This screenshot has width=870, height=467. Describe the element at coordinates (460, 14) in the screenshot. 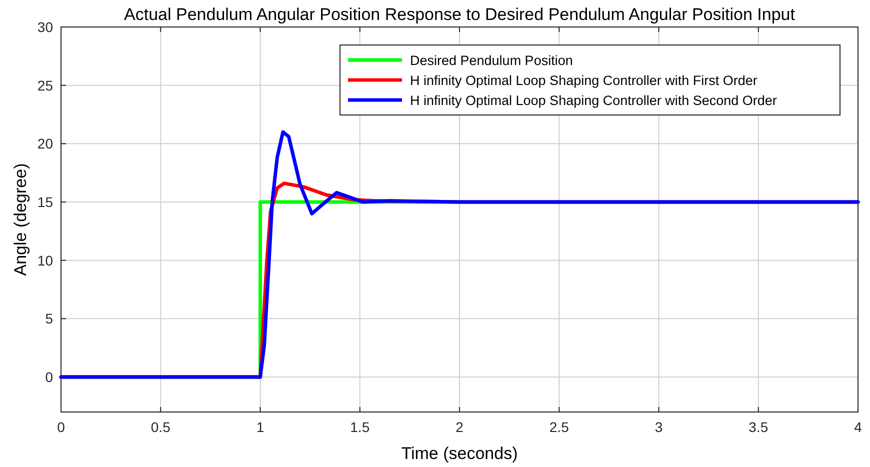

I see `chart-title: Actual Pendulum Angular Position Response to Desired Pendulum Angular Position Input` at that location.